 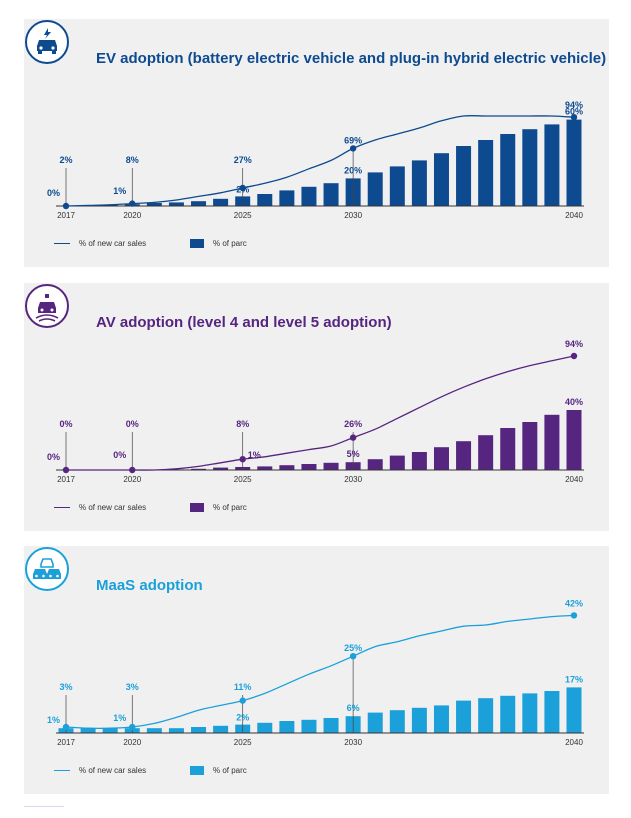 I want to click on sales-data-label: 3%, so click(x=65, y=687).